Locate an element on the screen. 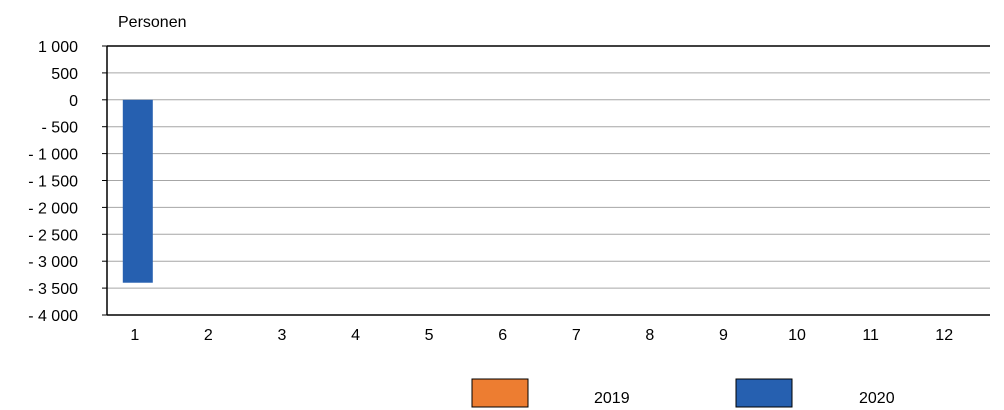 Image resolution: width=1004 pixels, height=410 pixels. y-tick-label: - 3 500 is located at coordinates (53, 289).